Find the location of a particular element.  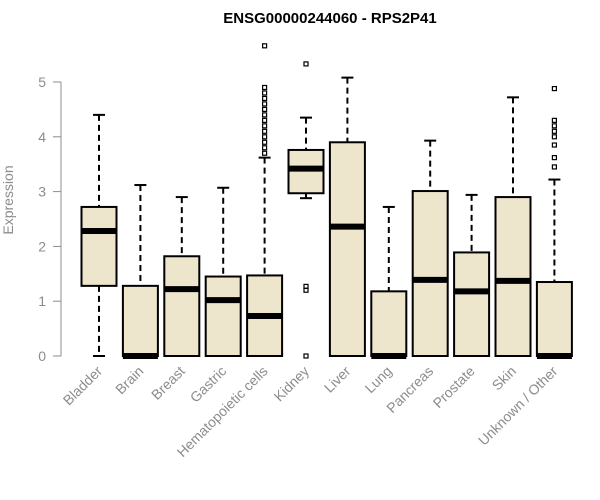

y-axis-label: Expression is located at coordinates (8, 199).